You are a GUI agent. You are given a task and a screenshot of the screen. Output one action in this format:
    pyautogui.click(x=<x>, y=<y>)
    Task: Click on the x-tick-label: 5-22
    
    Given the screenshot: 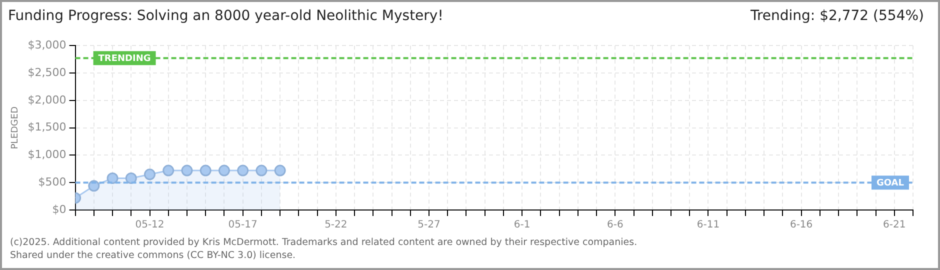 What is the action you would take?
    pyautogui.click(x=336, y=225)
    